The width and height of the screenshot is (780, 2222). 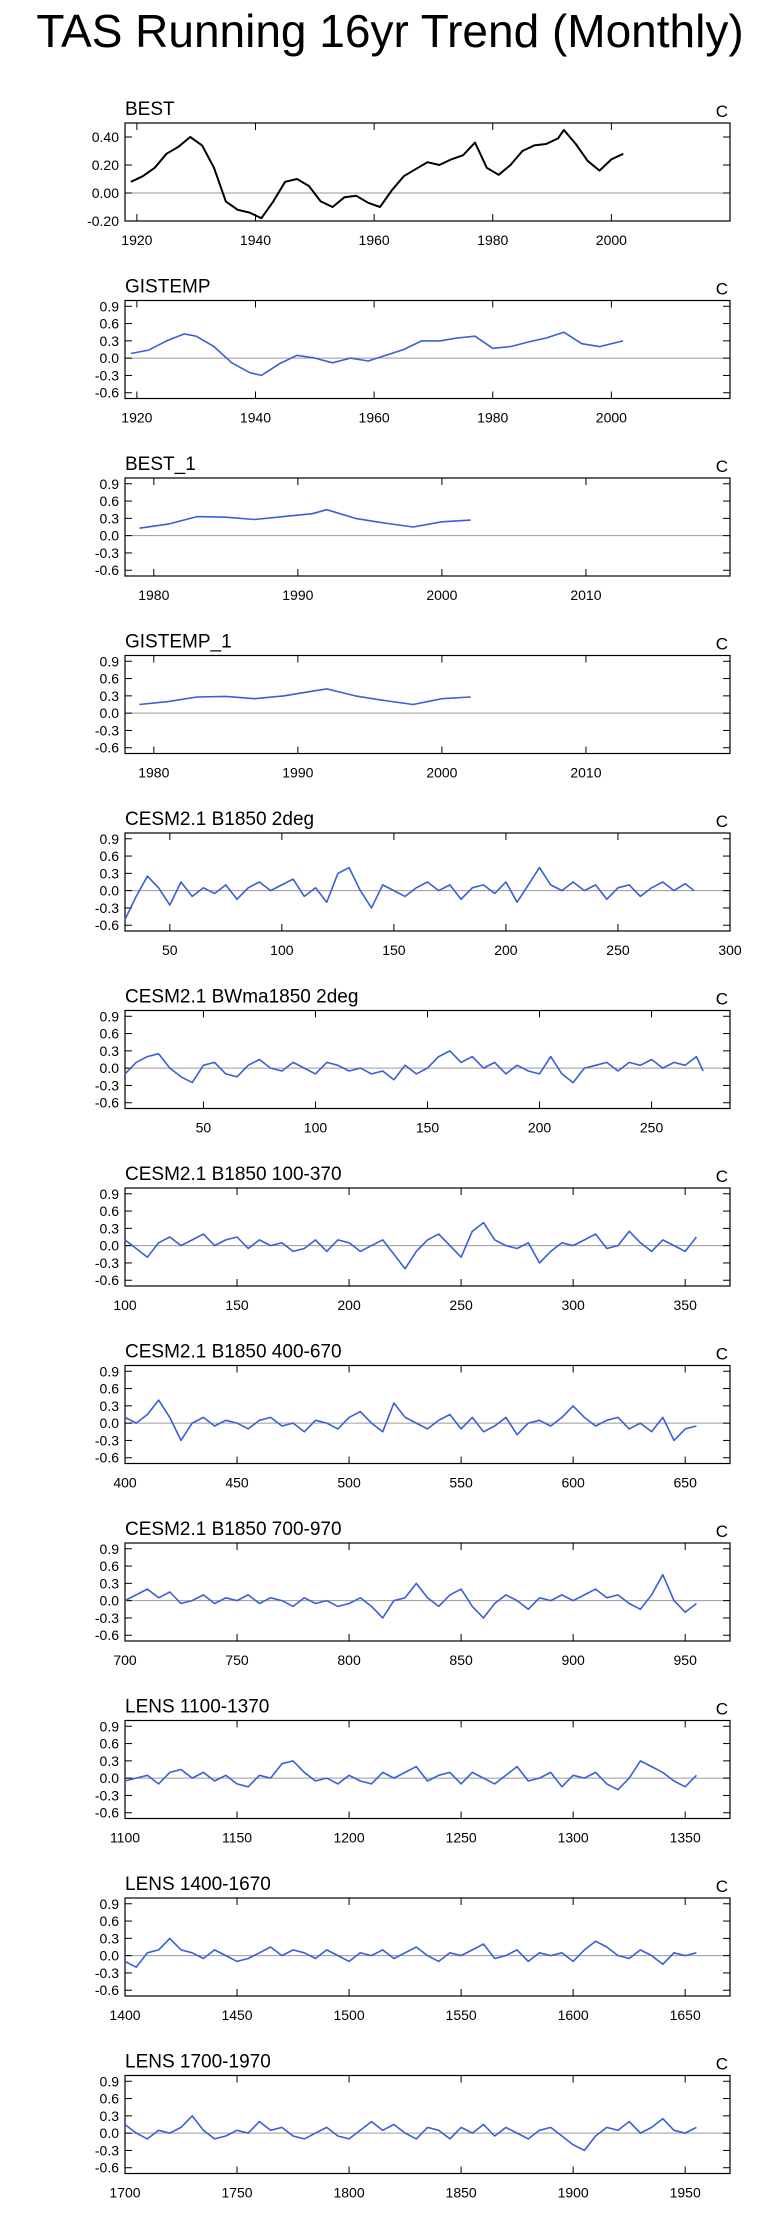 What do you see at coordinates (237, 1483) in the screenshot?
I see `x-tick-label: 450` at bounding box center [237, 1483].